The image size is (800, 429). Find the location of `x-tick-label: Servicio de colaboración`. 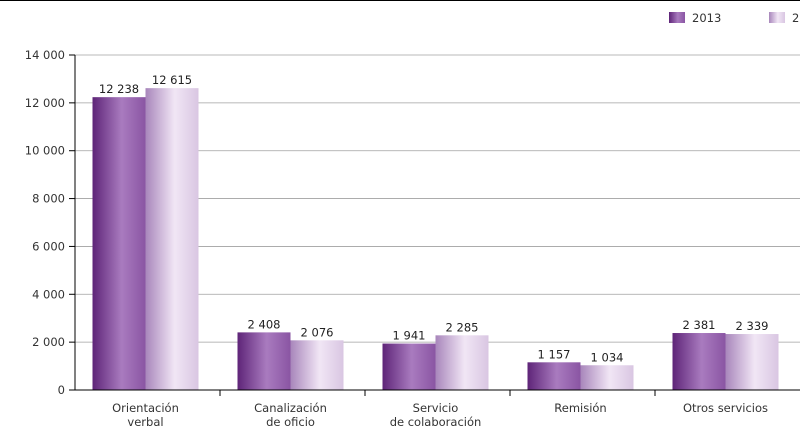

x-tick-label: Servicio de colaboración is located at coordinates (436, 415).